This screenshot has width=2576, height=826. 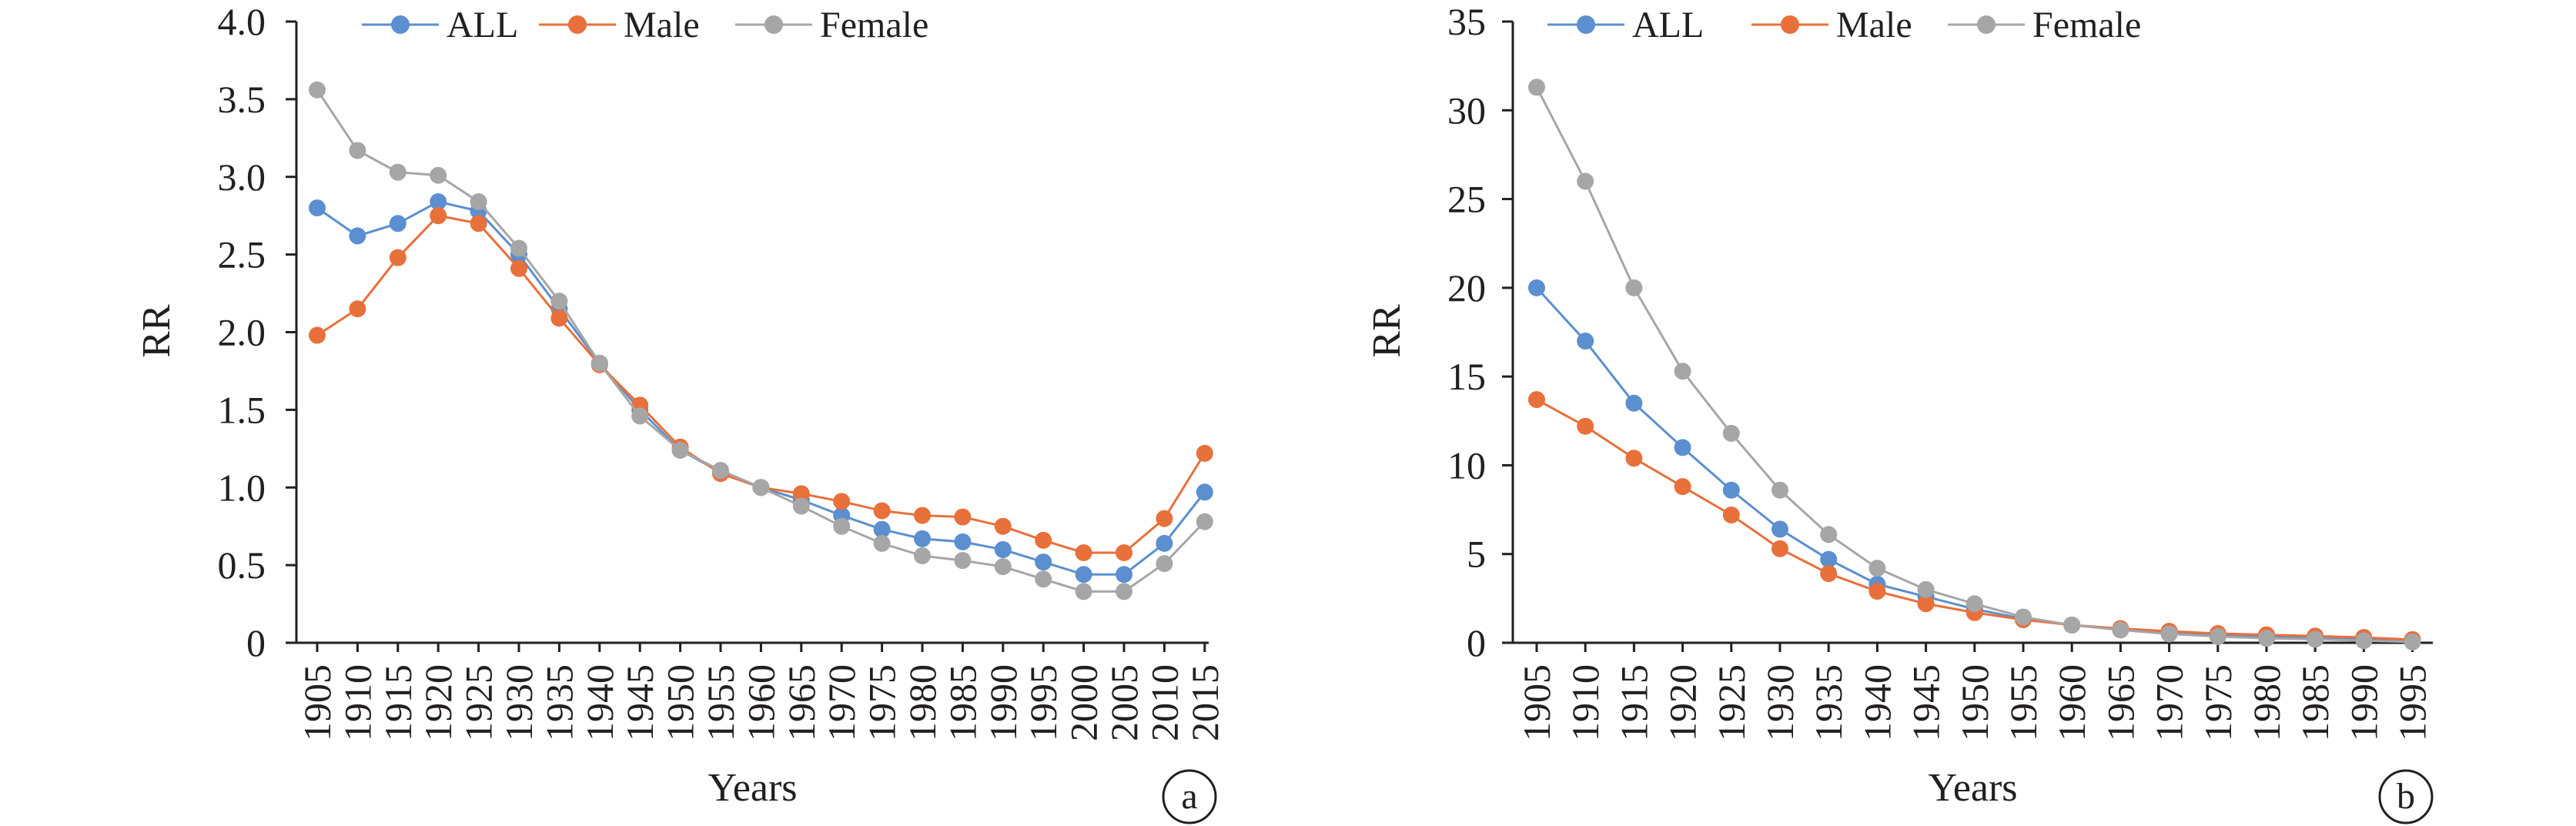 What do you see at coordinates (1974, 464) in the screenshot?
I see `series-line-all` at bounding box center [1974, 464].